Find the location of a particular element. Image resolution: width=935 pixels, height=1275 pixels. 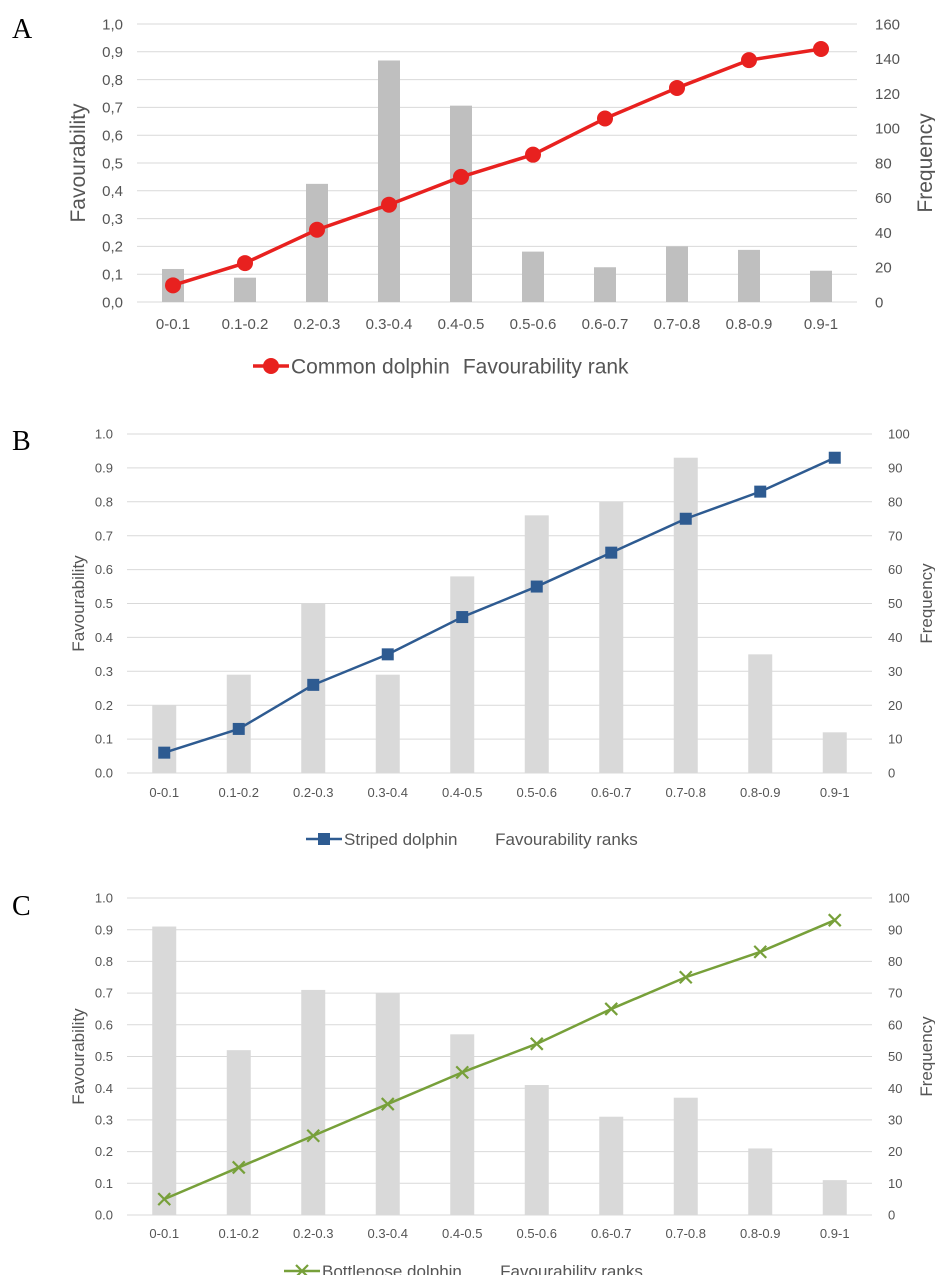

panel-label: A is located at coordinates (22, 29).